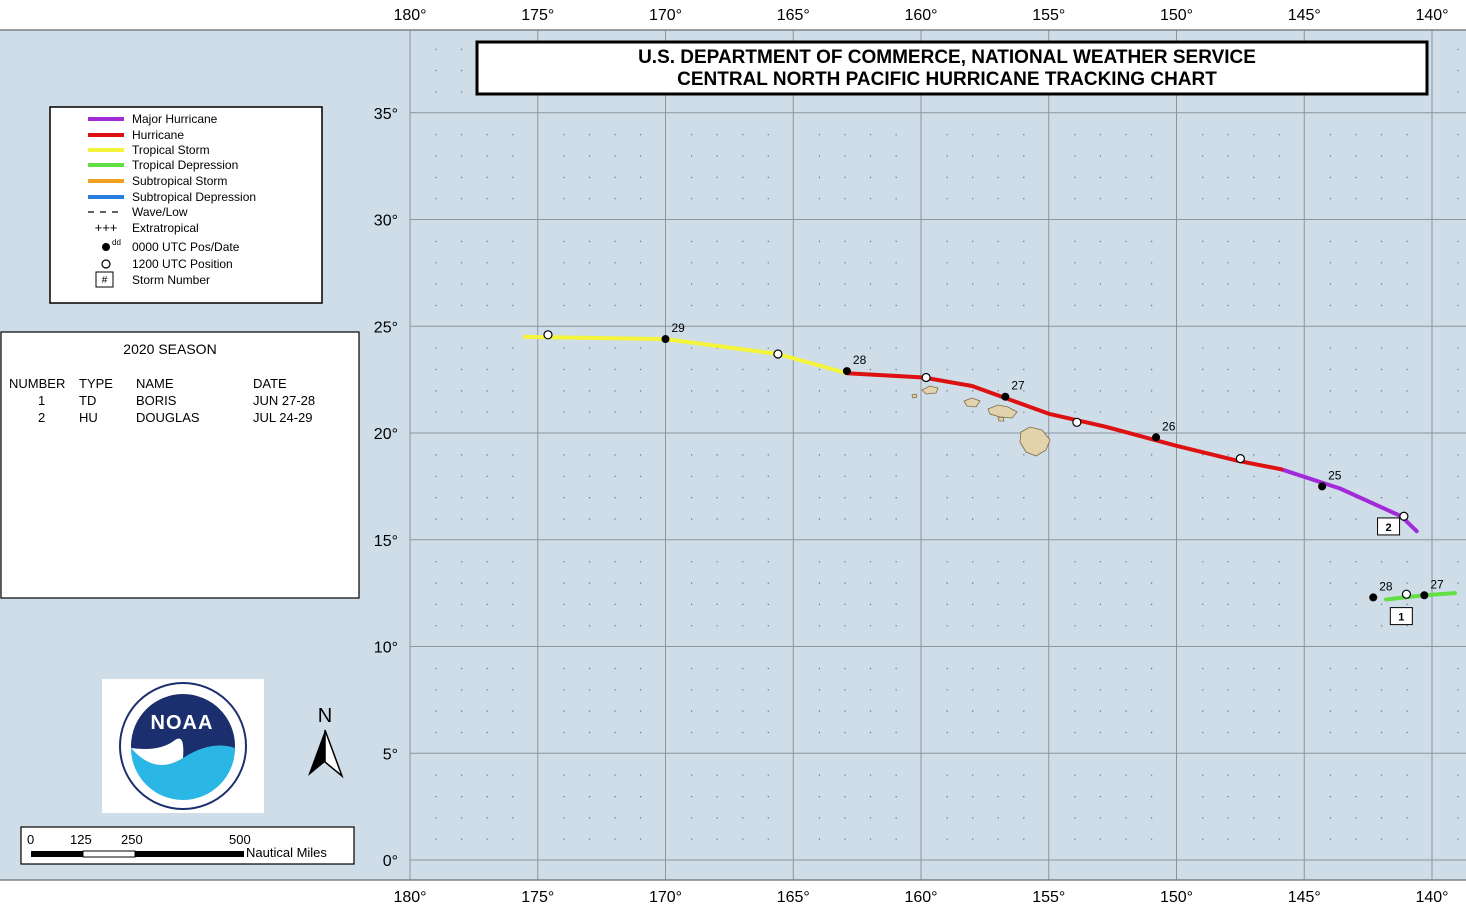 The width and height of the screenshot is (1466, 908). What do you see at coordinates (106, 247) in the screenshot?
I see `legend-filled-dot` at bounding box center [106, 247].